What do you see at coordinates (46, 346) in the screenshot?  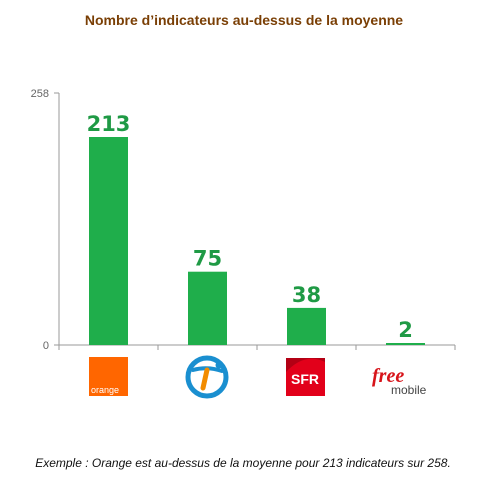 I see `y-tick-label-min: 0` at bounding box center [46, 346].